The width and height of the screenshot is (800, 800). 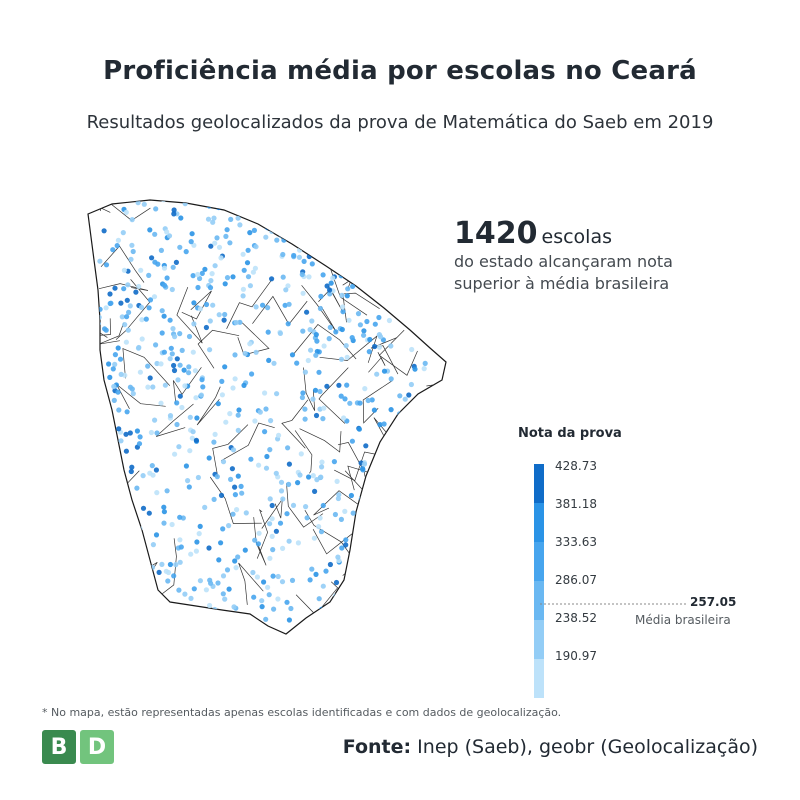 I want to click on legend-mean-value: 257.05, so click(x=713, y=602).